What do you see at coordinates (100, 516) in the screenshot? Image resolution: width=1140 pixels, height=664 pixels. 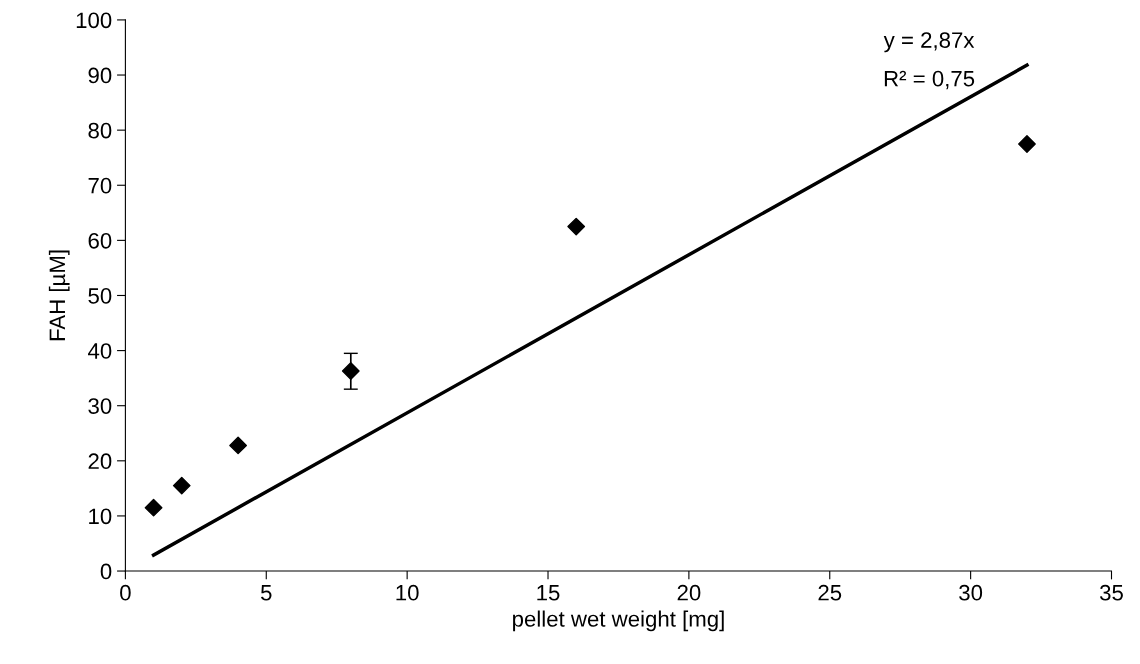 I see `y-tick-label: 10` at bounding box center [100, 516].